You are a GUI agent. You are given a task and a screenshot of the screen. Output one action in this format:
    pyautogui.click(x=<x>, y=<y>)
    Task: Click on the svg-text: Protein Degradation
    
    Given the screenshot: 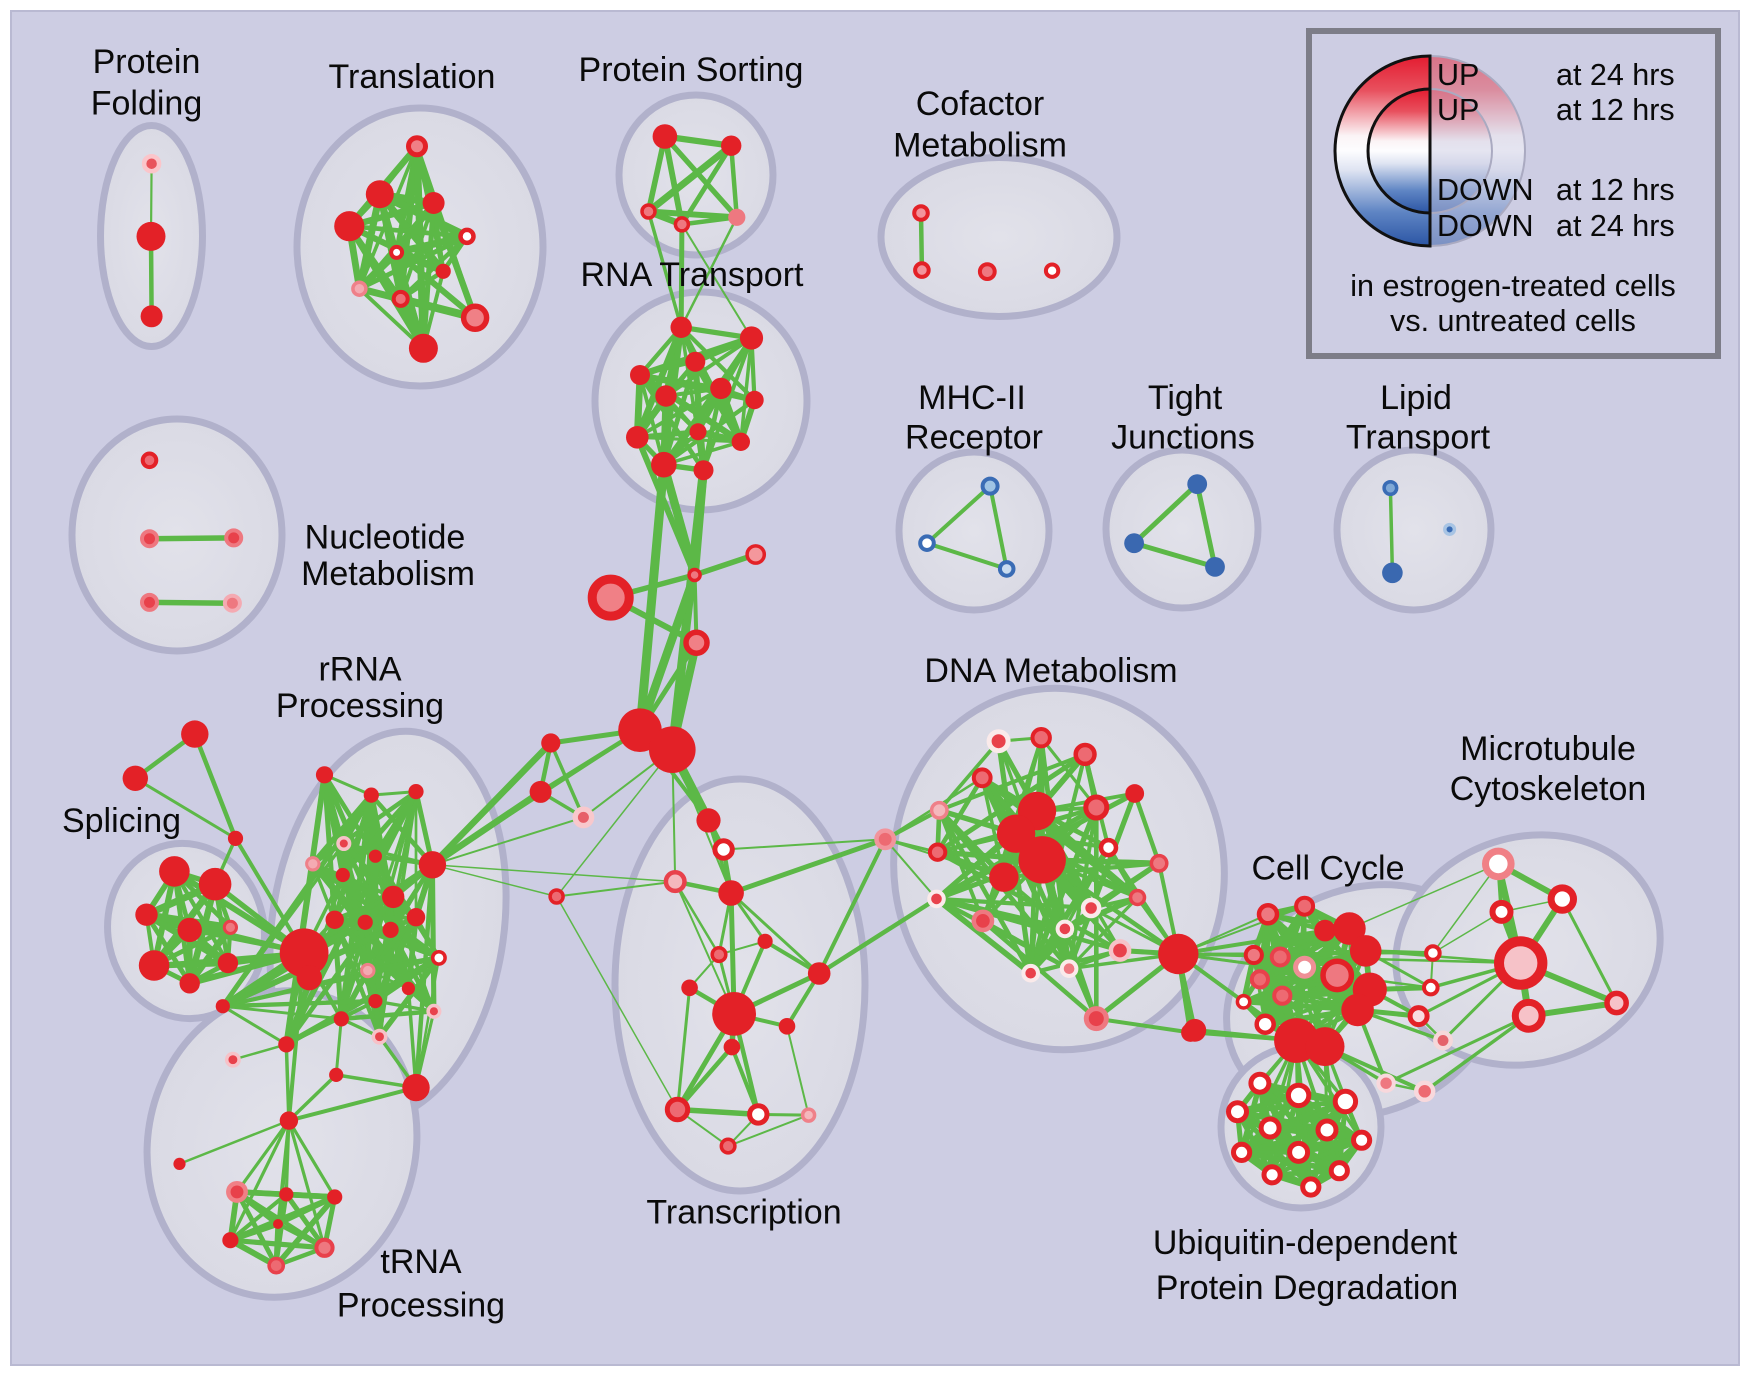 What is the action you would take?
    pyautogui.click(x=1307, y=1288)
    